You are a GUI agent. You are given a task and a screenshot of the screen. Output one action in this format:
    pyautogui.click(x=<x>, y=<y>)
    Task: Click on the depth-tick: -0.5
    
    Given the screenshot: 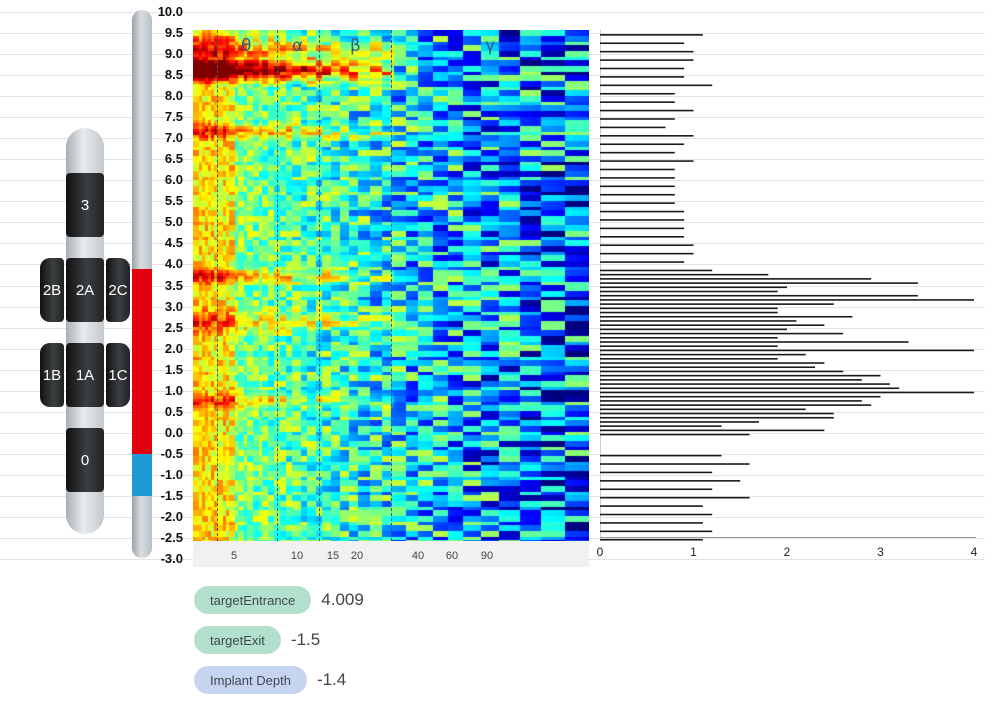 What is the action you would take?
    pyautogui.click(x=171, y=453)
    